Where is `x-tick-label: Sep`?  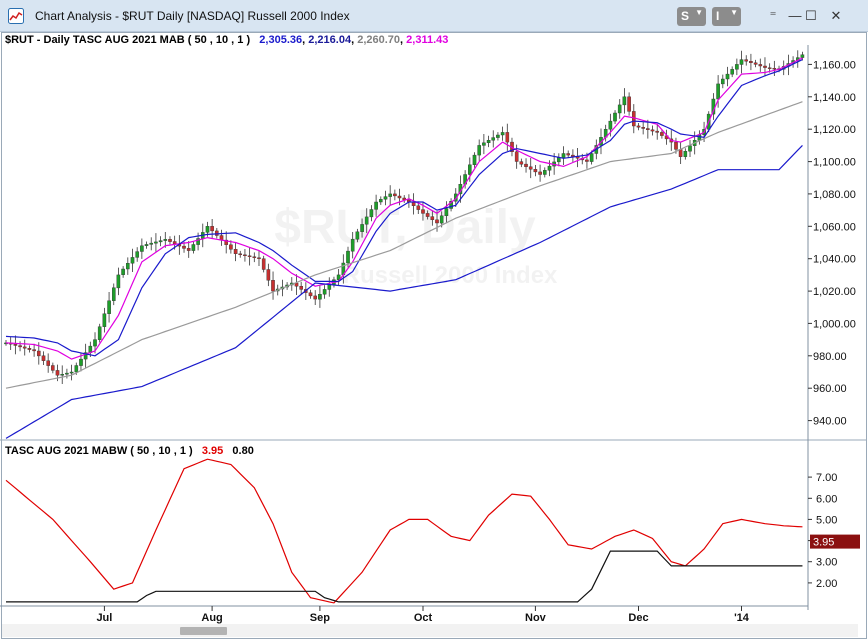
x-tick-label: Sep is located at coordinates (320, 618).